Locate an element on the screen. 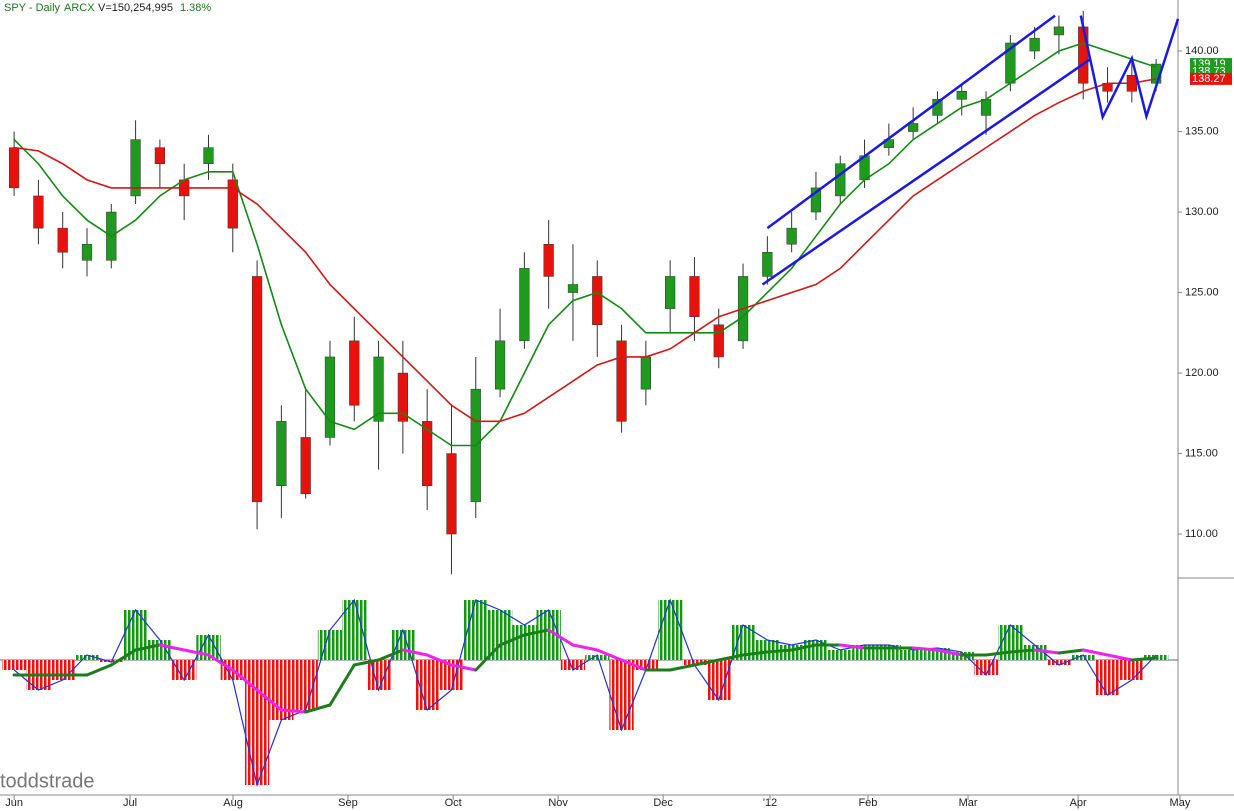  x-tick-label: Dec is located at coordinates (663, 803).